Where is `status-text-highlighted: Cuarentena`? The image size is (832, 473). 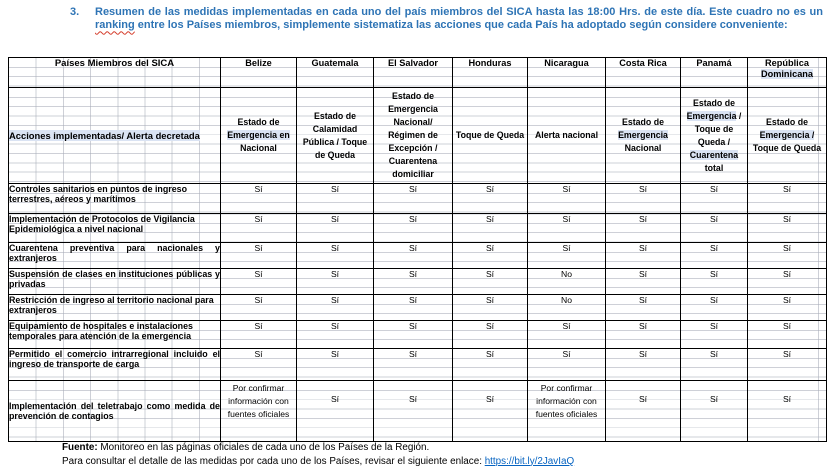
status-text-highlighted: Cuarentena is located at coordinates (714, 154).